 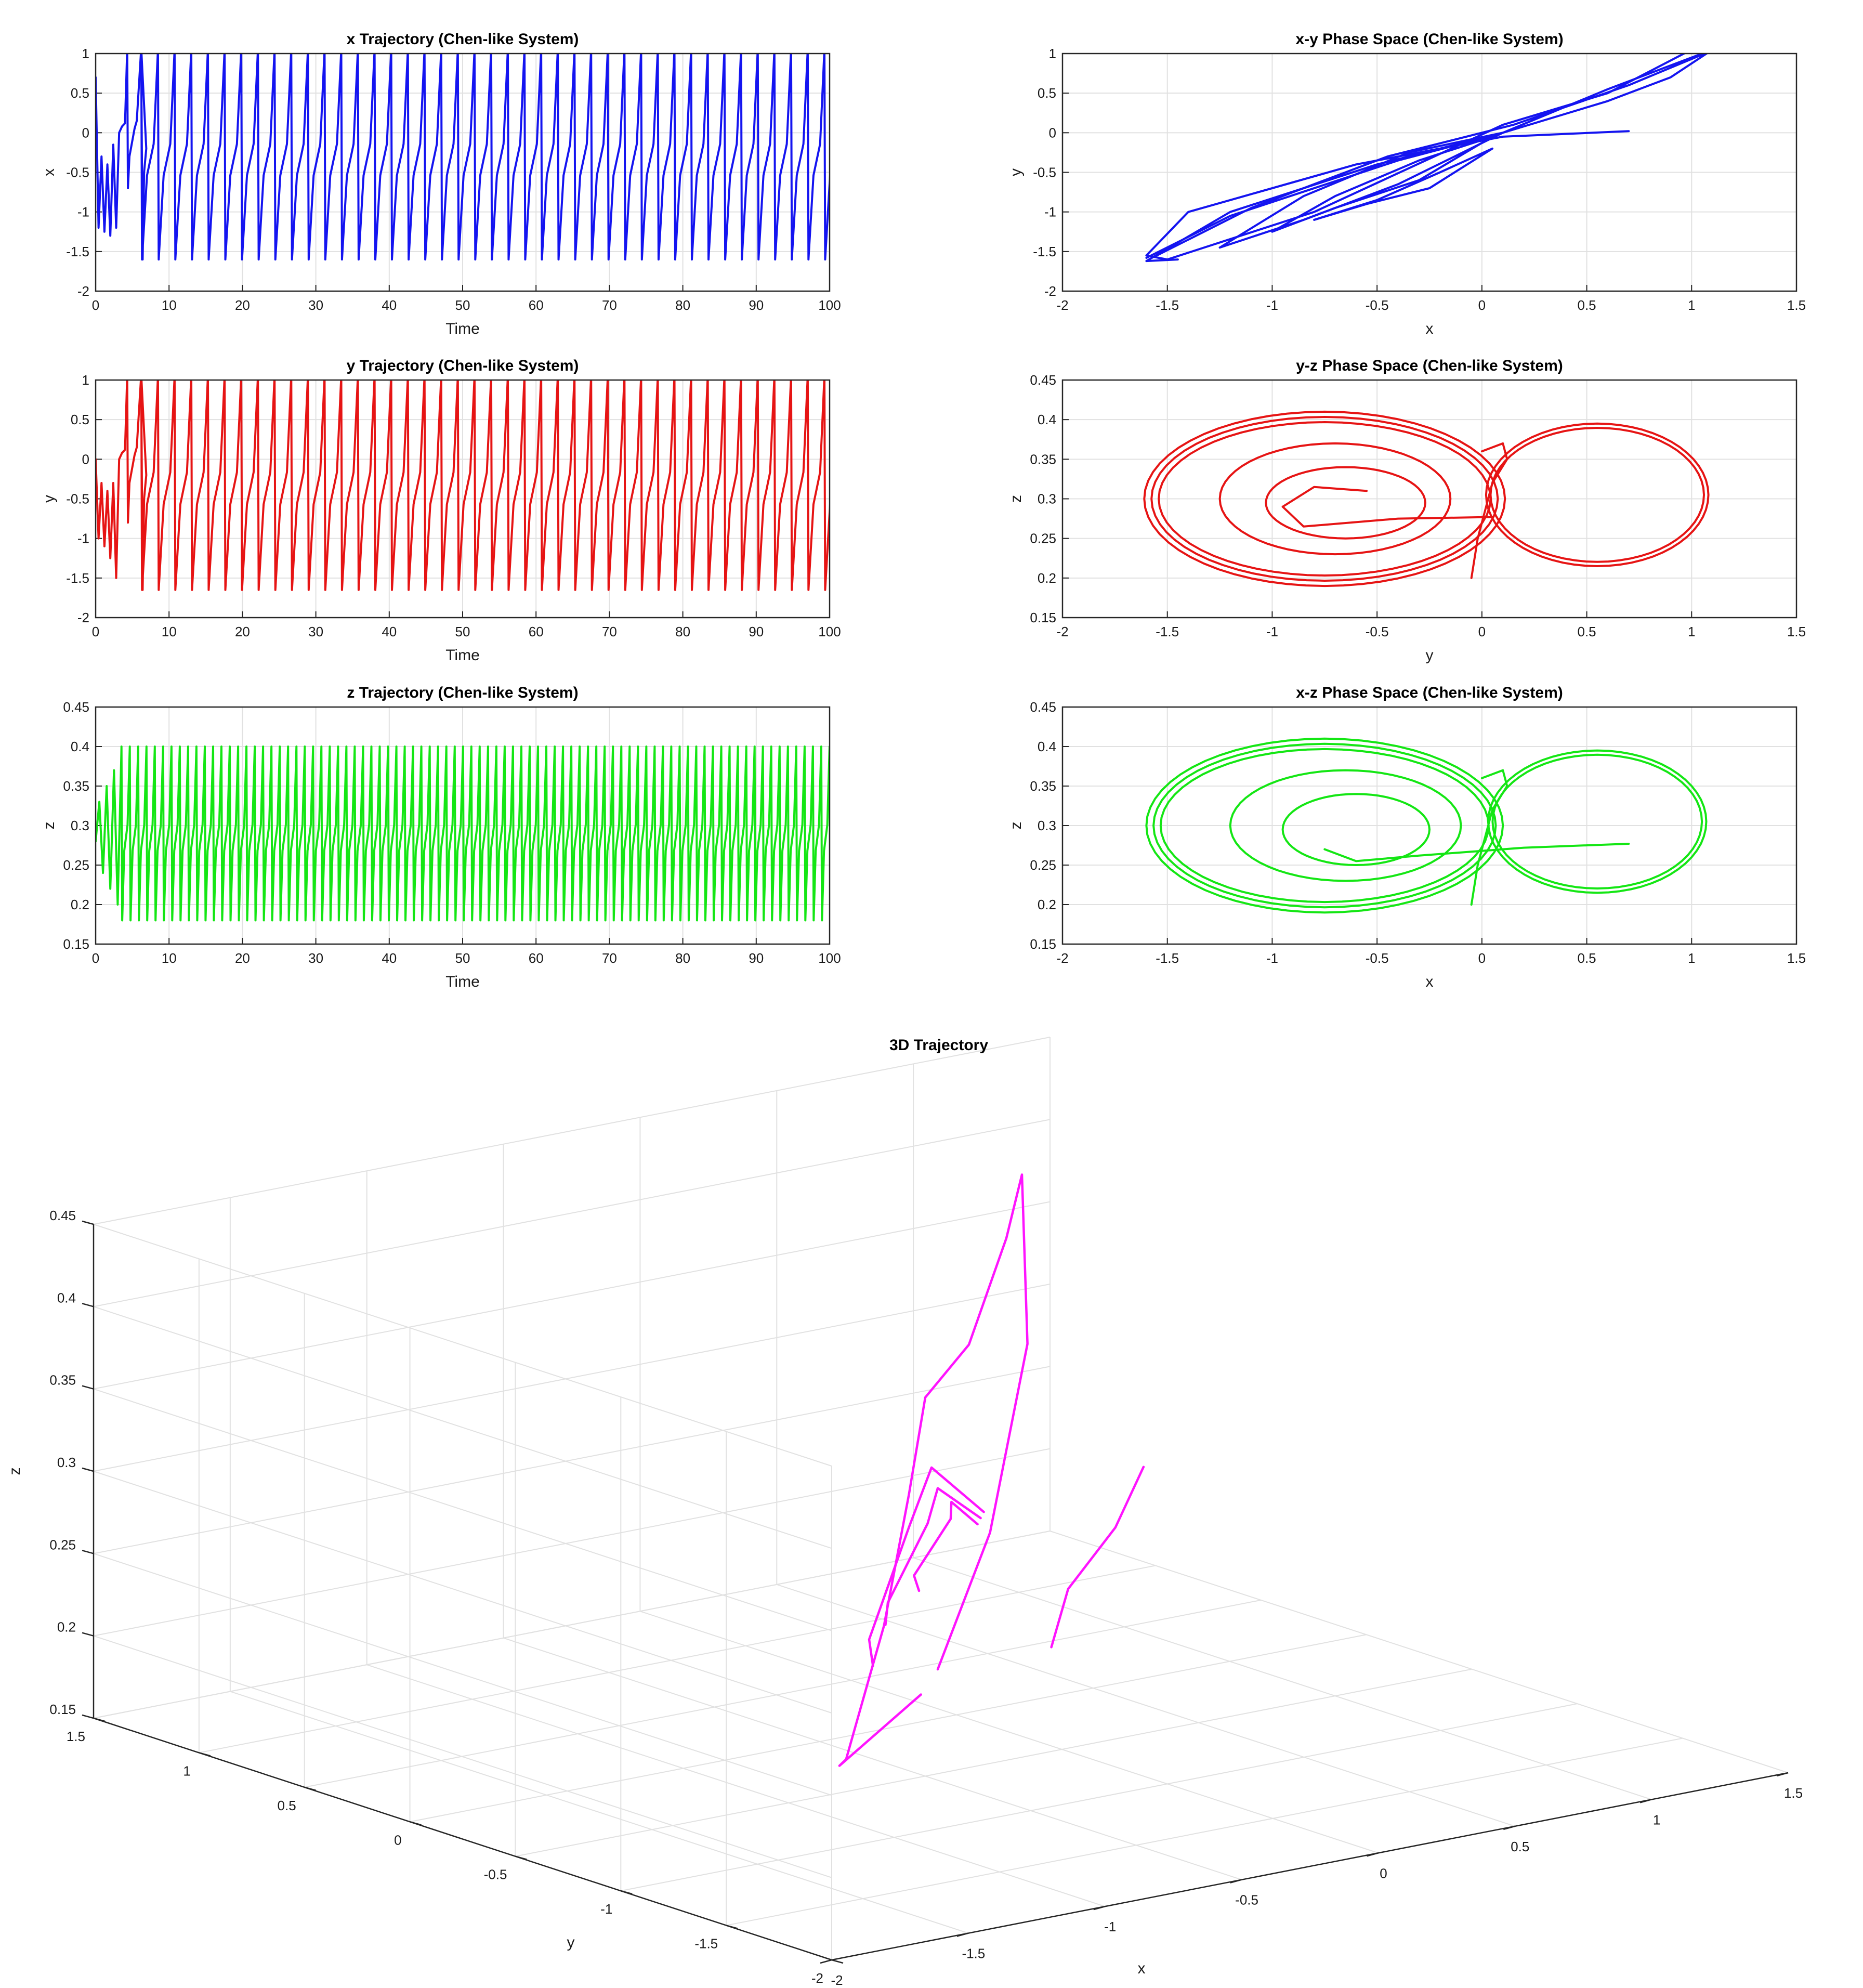 What do you see at coordinates (1043, 786) in the screenshot?
I see `y-tick-label: 0.35` at bounding box center [1043, 786].